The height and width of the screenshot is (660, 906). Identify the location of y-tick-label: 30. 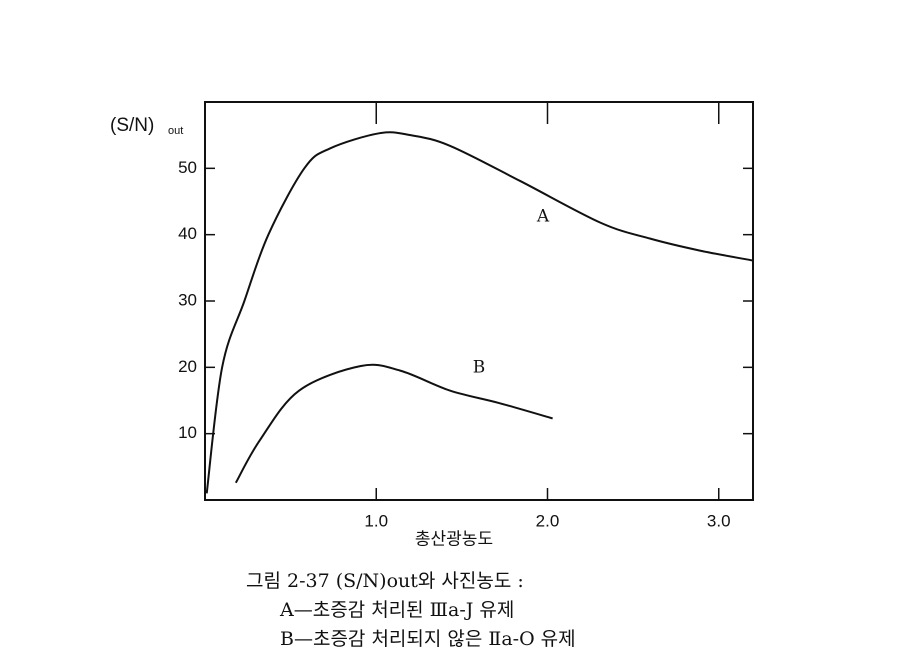
(187, 299).